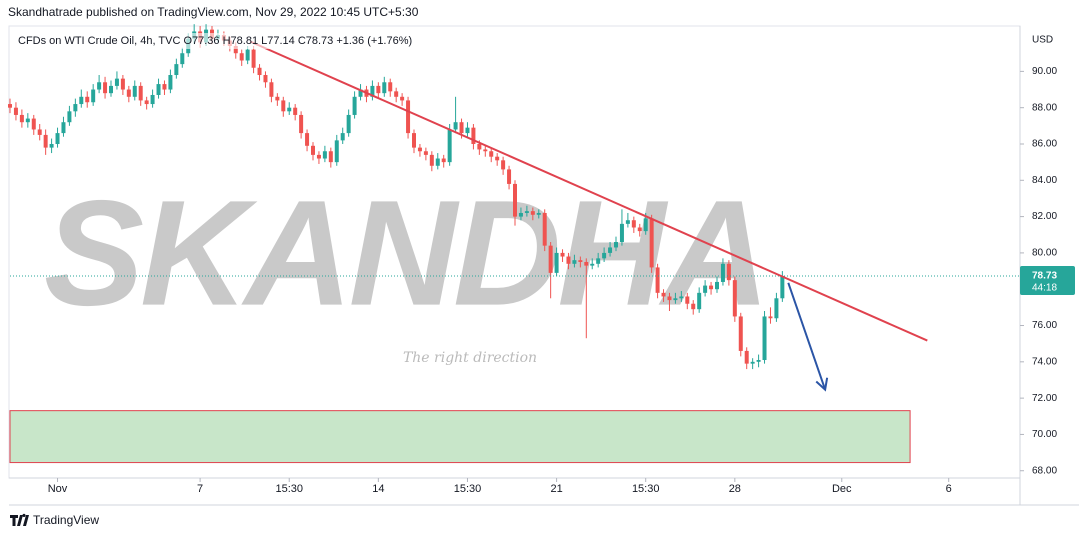 Image resolution: width=1079 pixels, height=538 pixels. Describe the element at coordinates (949, 489) in the screenshot. I see `x-tick-label: 6` at that location.